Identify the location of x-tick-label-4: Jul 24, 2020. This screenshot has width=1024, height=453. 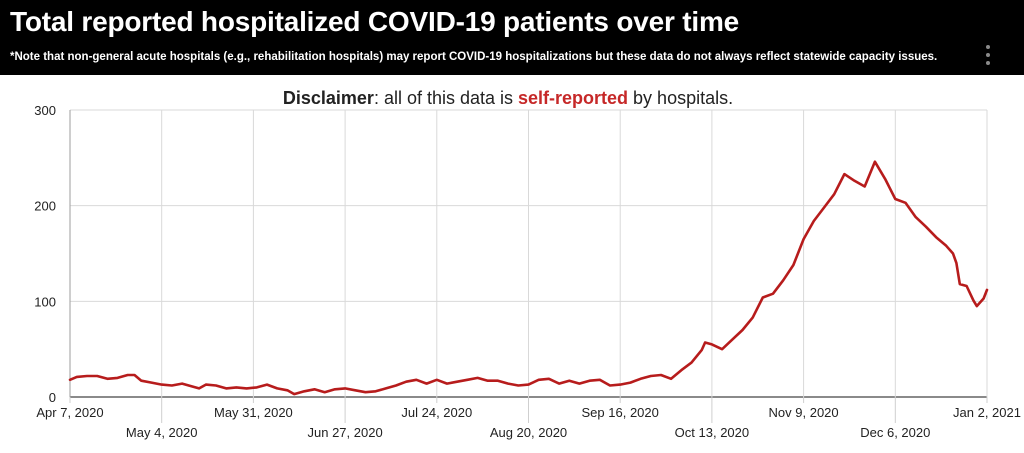
(436, 412).